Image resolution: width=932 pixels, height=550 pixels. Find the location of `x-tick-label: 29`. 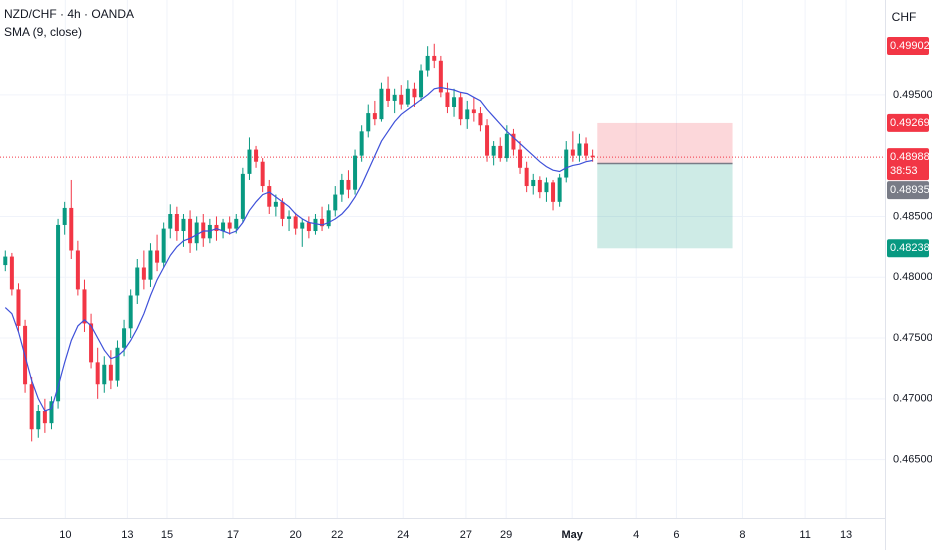

x-tick-label: 29 is located at coordinates (506, 535).